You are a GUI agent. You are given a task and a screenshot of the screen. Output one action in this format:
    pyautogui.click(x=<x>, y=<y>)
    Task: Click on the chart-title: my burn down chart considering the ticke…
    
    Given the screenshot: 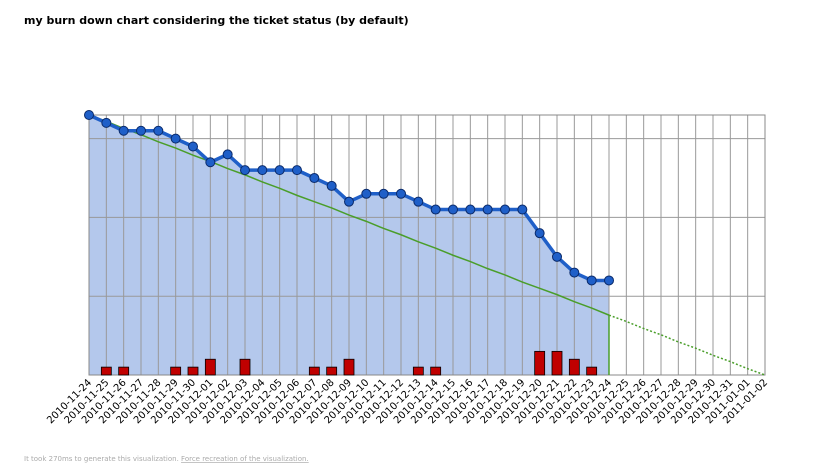 What is the action you would take?
    pyautogui.click(x=216, y=20)
    